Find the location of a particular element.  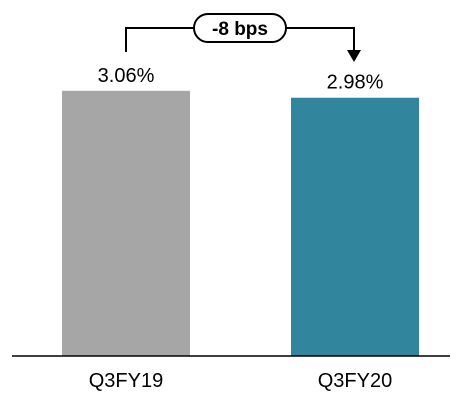

category-label-q3fy19: Q3FY19 is located at coordinates (126, 381).